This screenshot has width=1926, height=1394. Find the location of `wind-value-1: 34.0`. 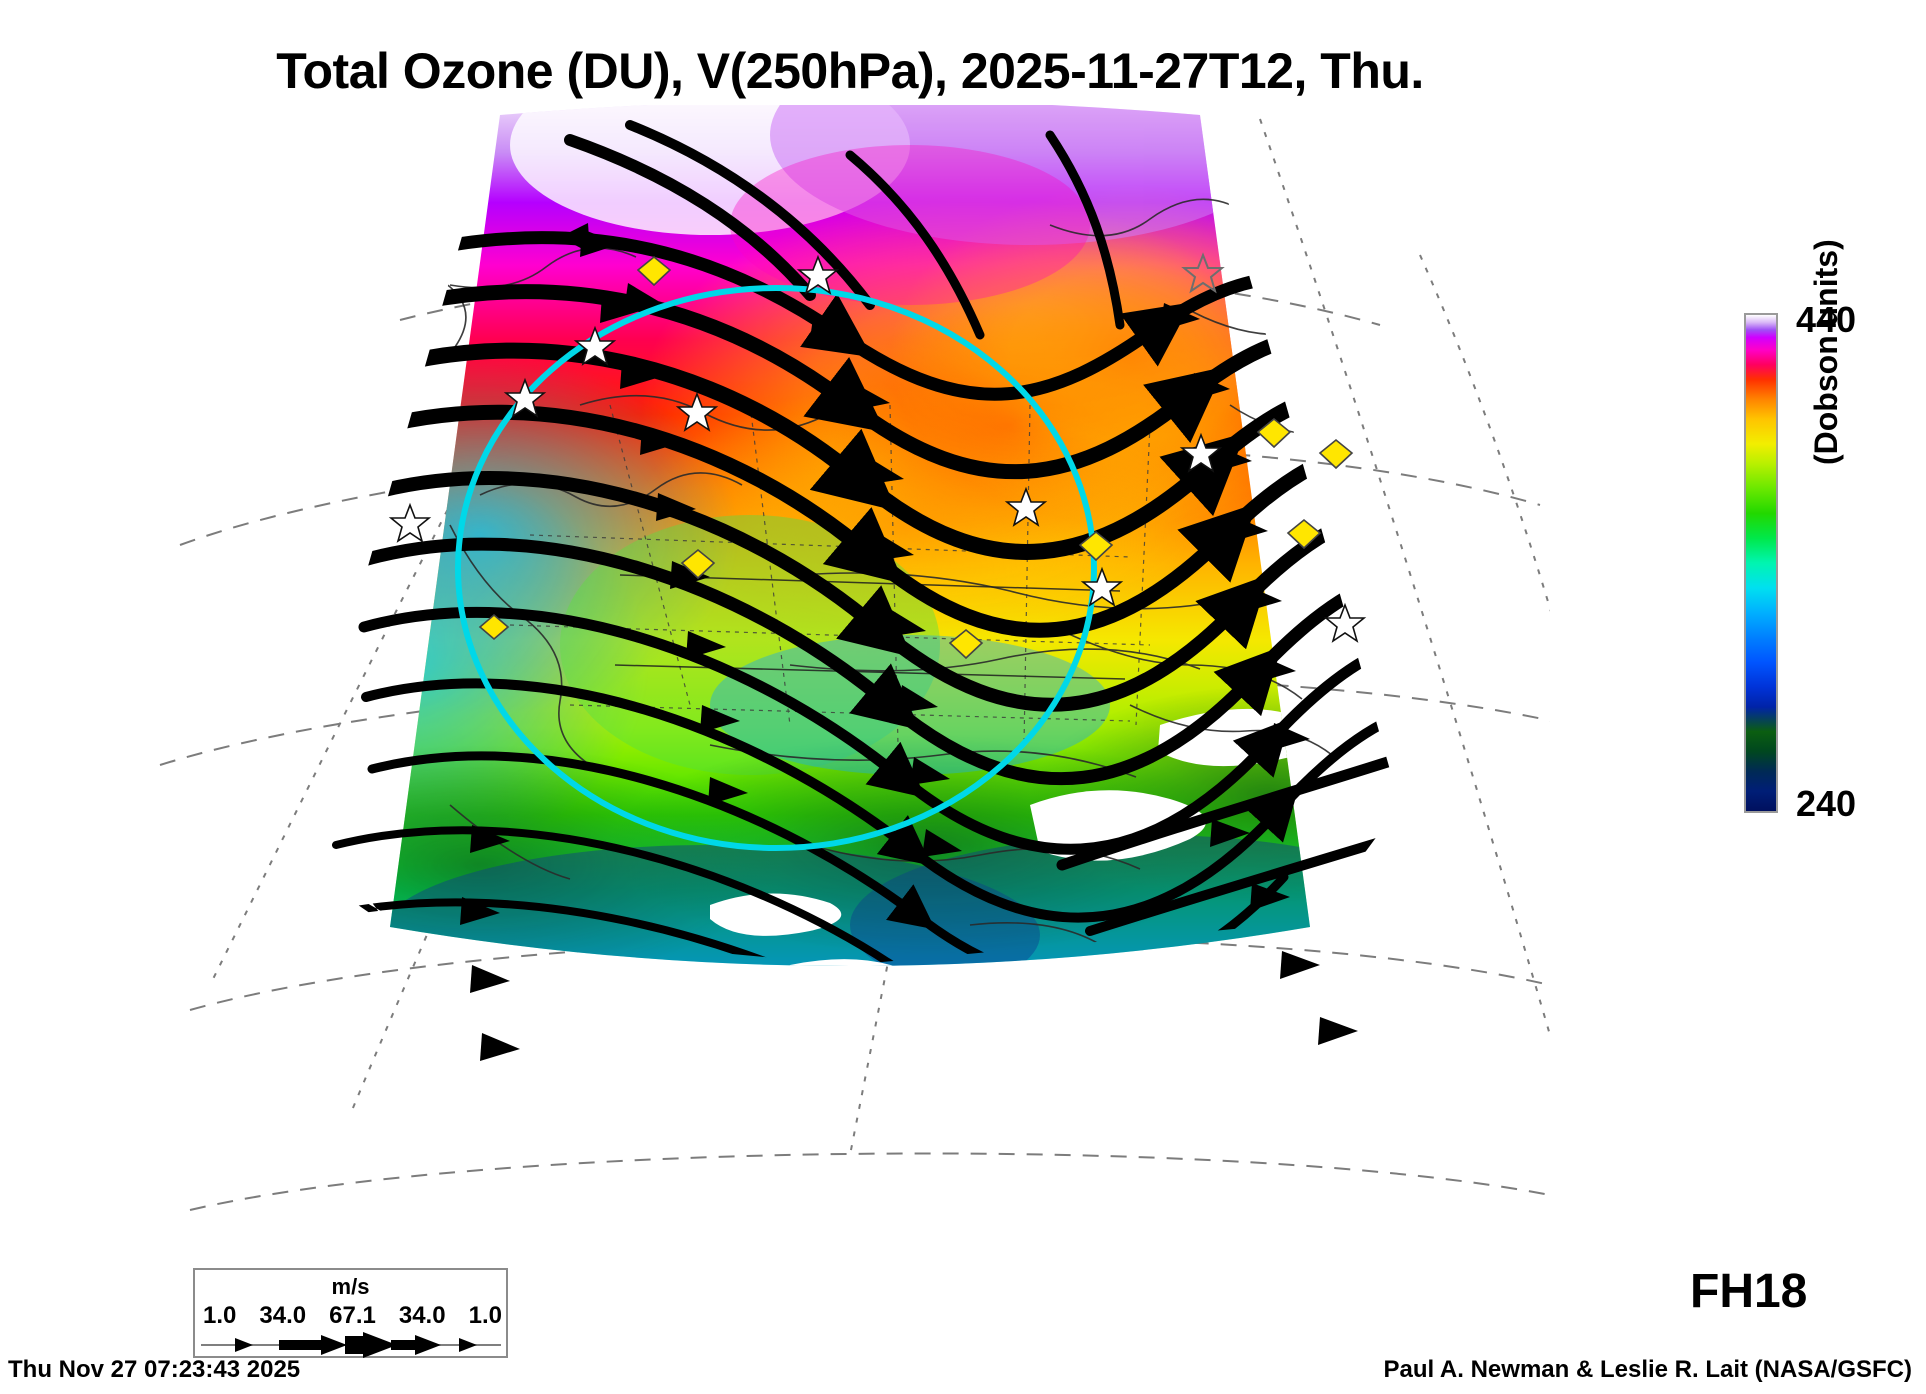

wind-value-1: 34.0 is located at coordinates (283, 1315).